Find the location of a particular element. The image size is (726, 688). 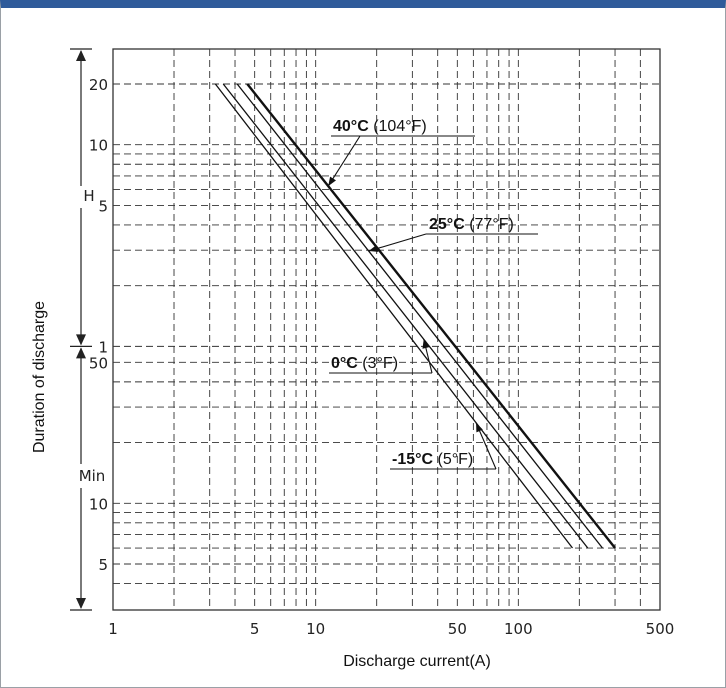

y-unit-minutes: Min is located at coordinates (92, 476).